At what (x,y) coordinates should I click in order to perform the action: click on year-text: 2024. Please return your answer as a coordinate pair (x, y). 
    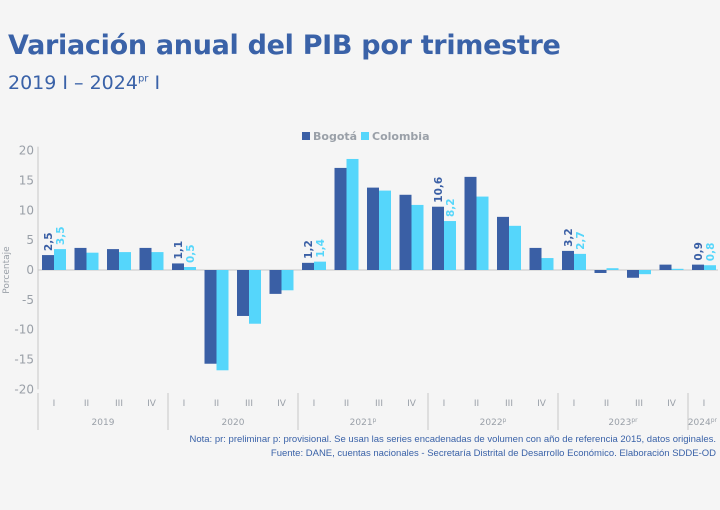
    Looking at the image, I should click on (699, 423).